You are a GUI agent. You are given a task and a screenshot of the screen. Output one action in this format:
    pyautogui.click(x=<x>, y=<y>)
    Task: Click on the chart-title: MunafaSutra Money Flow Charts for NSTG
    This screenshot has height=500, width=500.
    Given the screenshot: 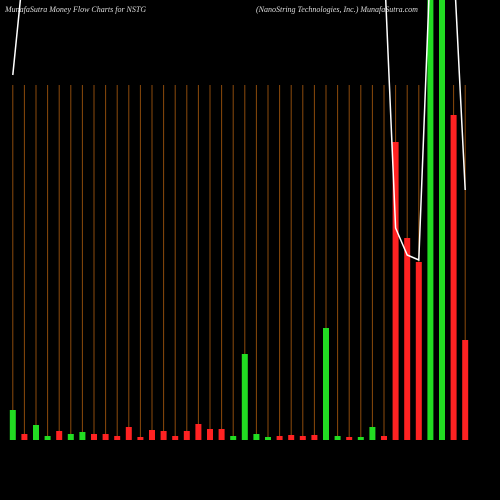 What is the action you would take?
    pyautogui.click(x=75, y=9)
    